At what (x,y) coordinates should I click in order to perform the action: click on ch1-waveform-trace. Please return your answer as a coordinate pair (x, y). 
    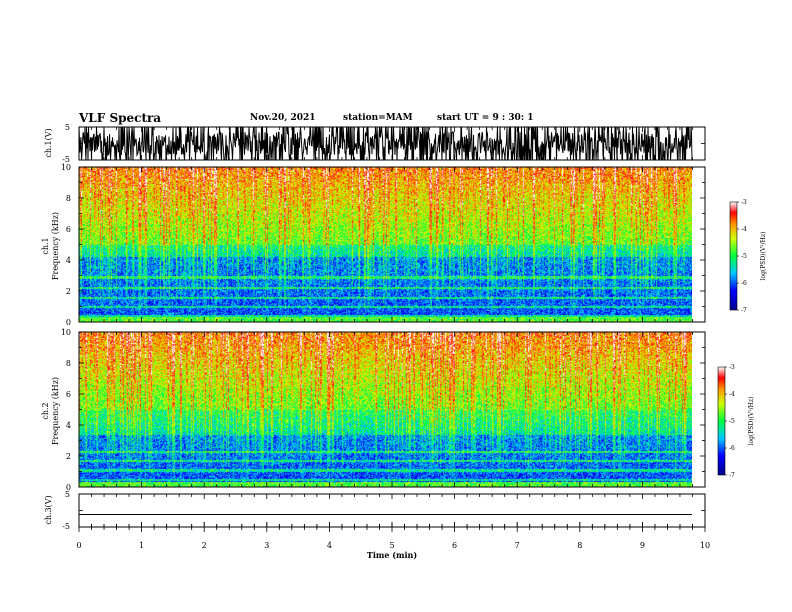
    Looking at the image, I should click on (385, 143).